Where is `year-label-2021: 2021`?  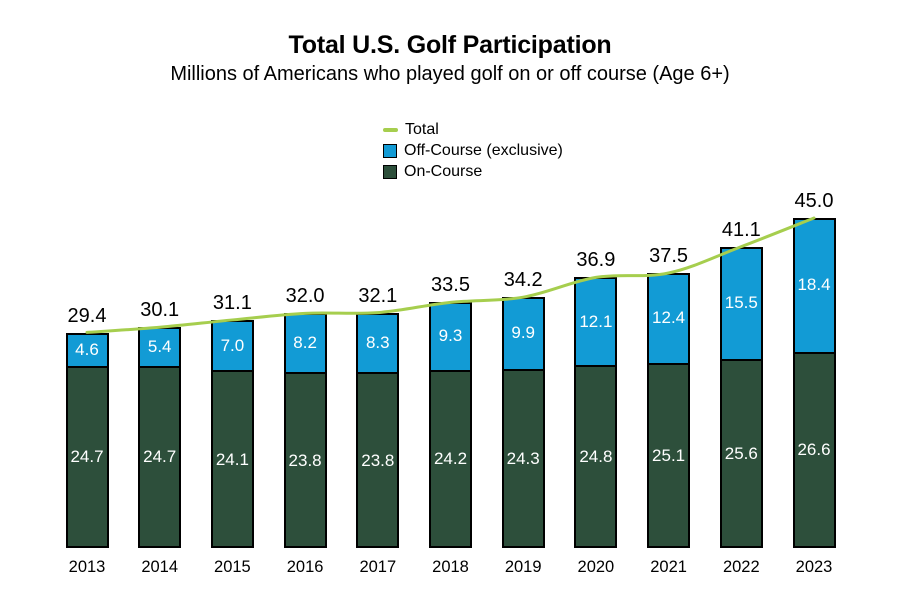 year-label-2021: 2021 is located at coordinates (668, 567).